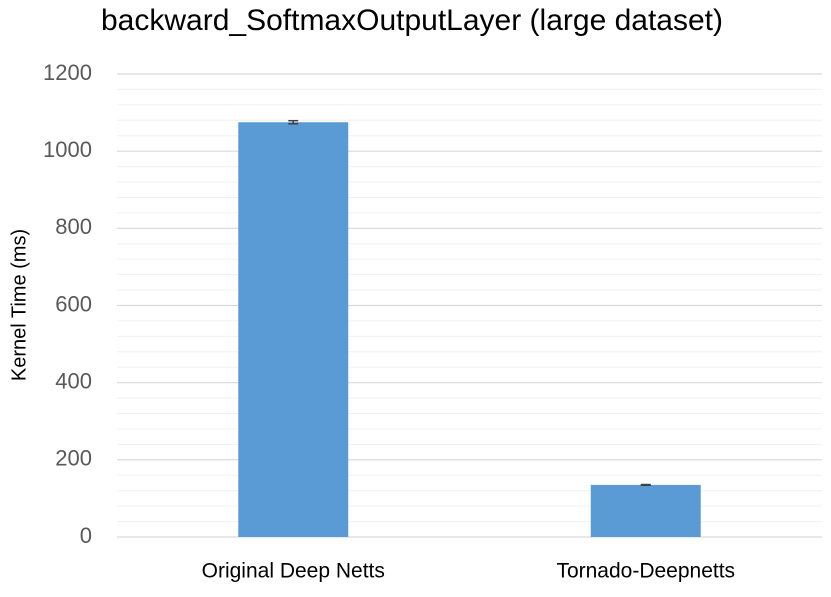  What do you see at coordinates (73, 303) in the screenshot?
I see `y-tick-label: 600` at bounding box center [73, 303].